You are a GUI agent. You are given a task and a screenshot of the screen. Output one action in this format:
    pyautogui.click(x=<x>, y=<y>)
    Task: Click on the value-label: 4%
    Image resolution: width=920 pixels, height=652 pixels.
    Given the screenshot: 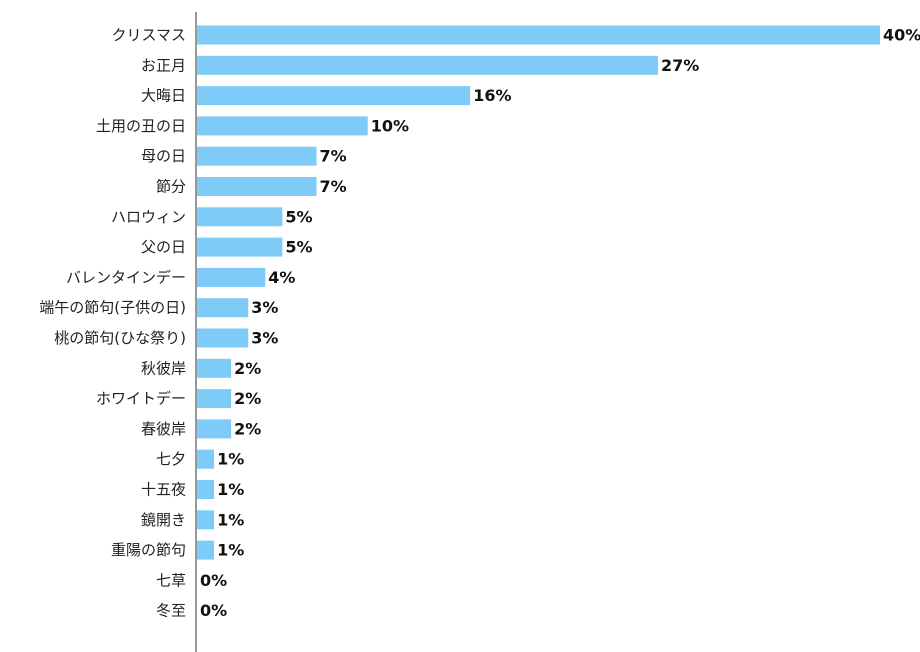 What is the action you would take?
    pyautogui.click(x=281, y=277)
    